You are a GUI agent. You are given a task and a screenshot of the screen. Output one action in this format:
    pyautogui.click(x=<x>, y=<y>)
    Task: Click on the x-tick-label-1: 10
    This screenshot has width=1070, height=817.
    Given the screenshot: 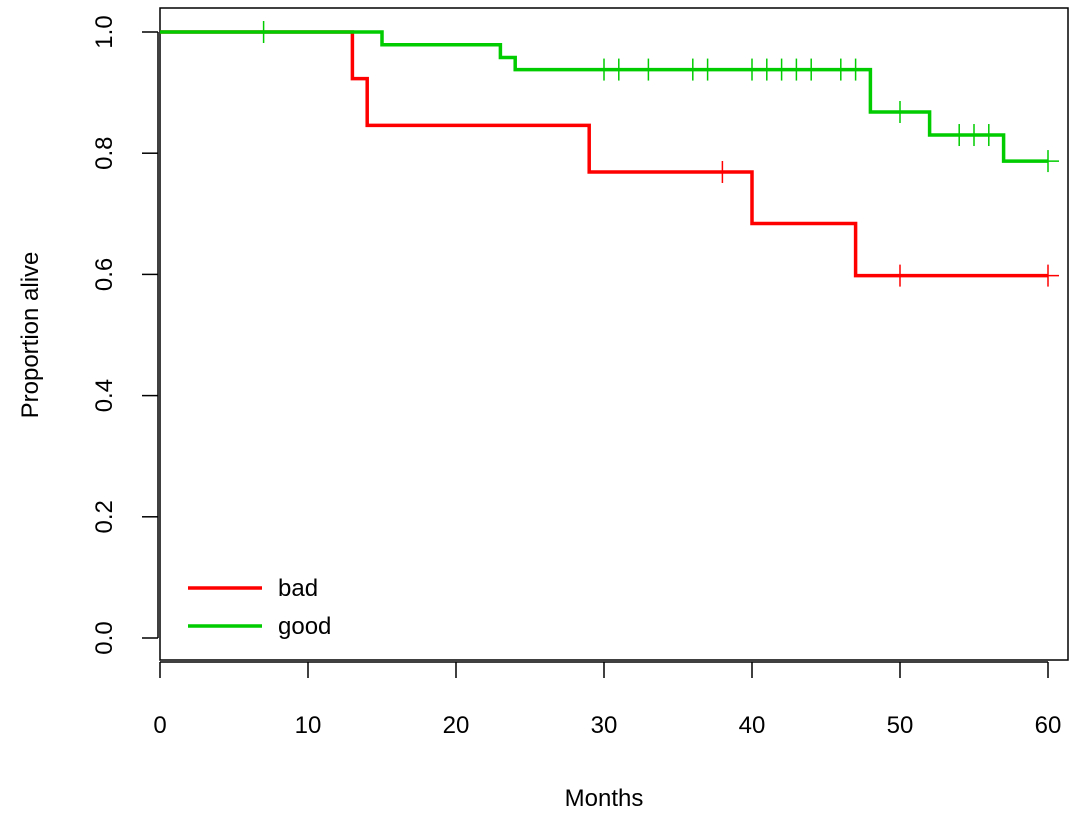 What is the action you would take?
    pyautogui.click(x=308, y=725)
    